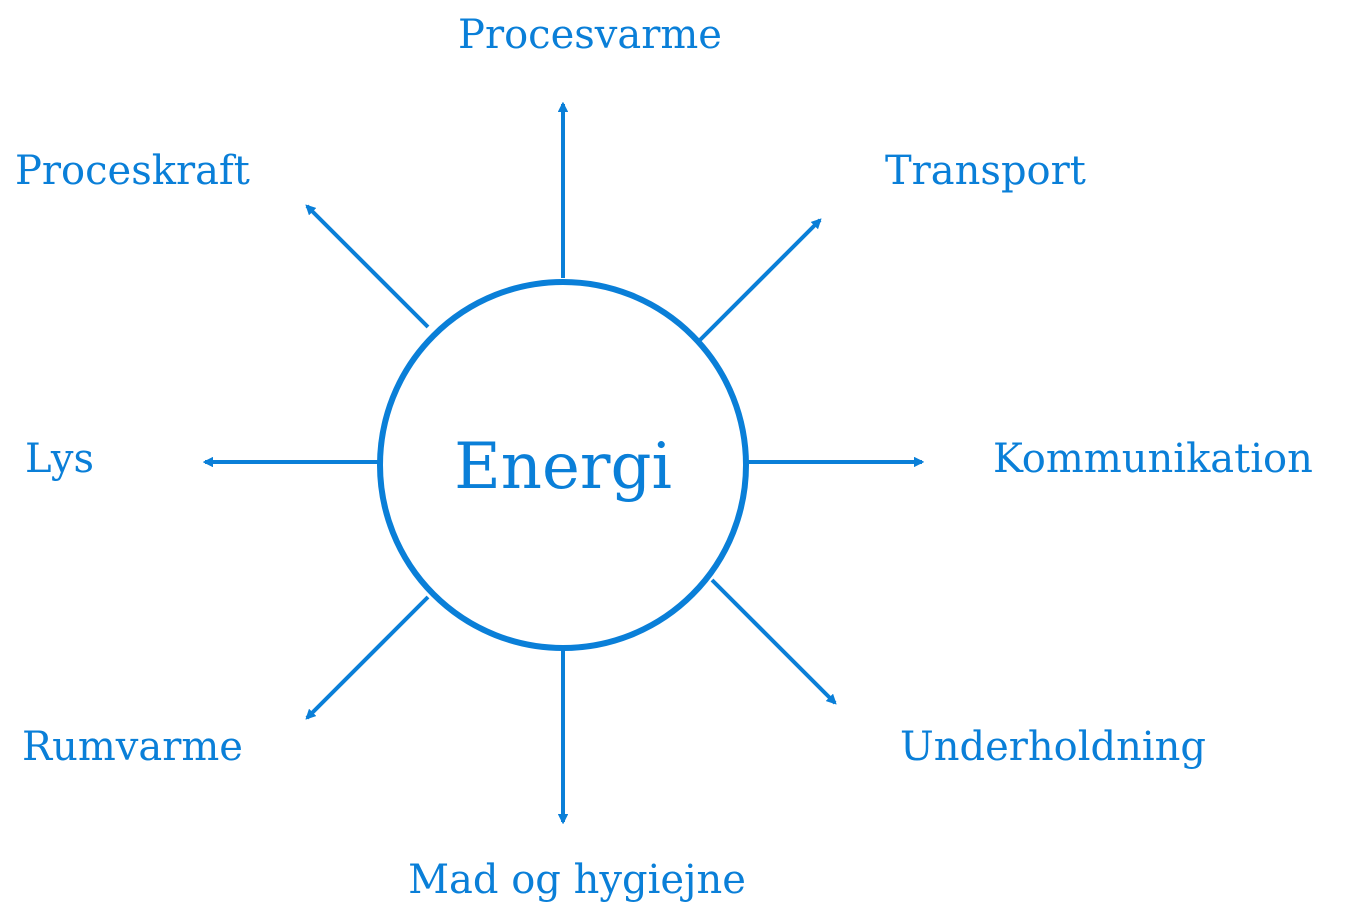 The height and width of the screenshot is (908, 1346). What do you see at coordinates (577, 880) in the screenshot?
I see `node-label: Mad og hygiejne` at bounding box center [577, 880].